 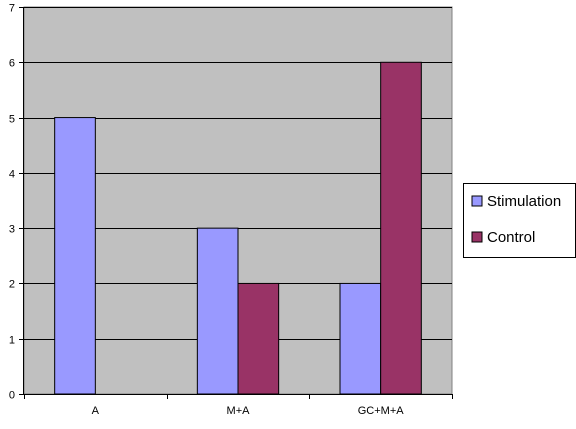 What do you see at coordinates (477, 201) in the screenshot?
I see `legend-swatch-stimulation` at bounding box center [477, 201].